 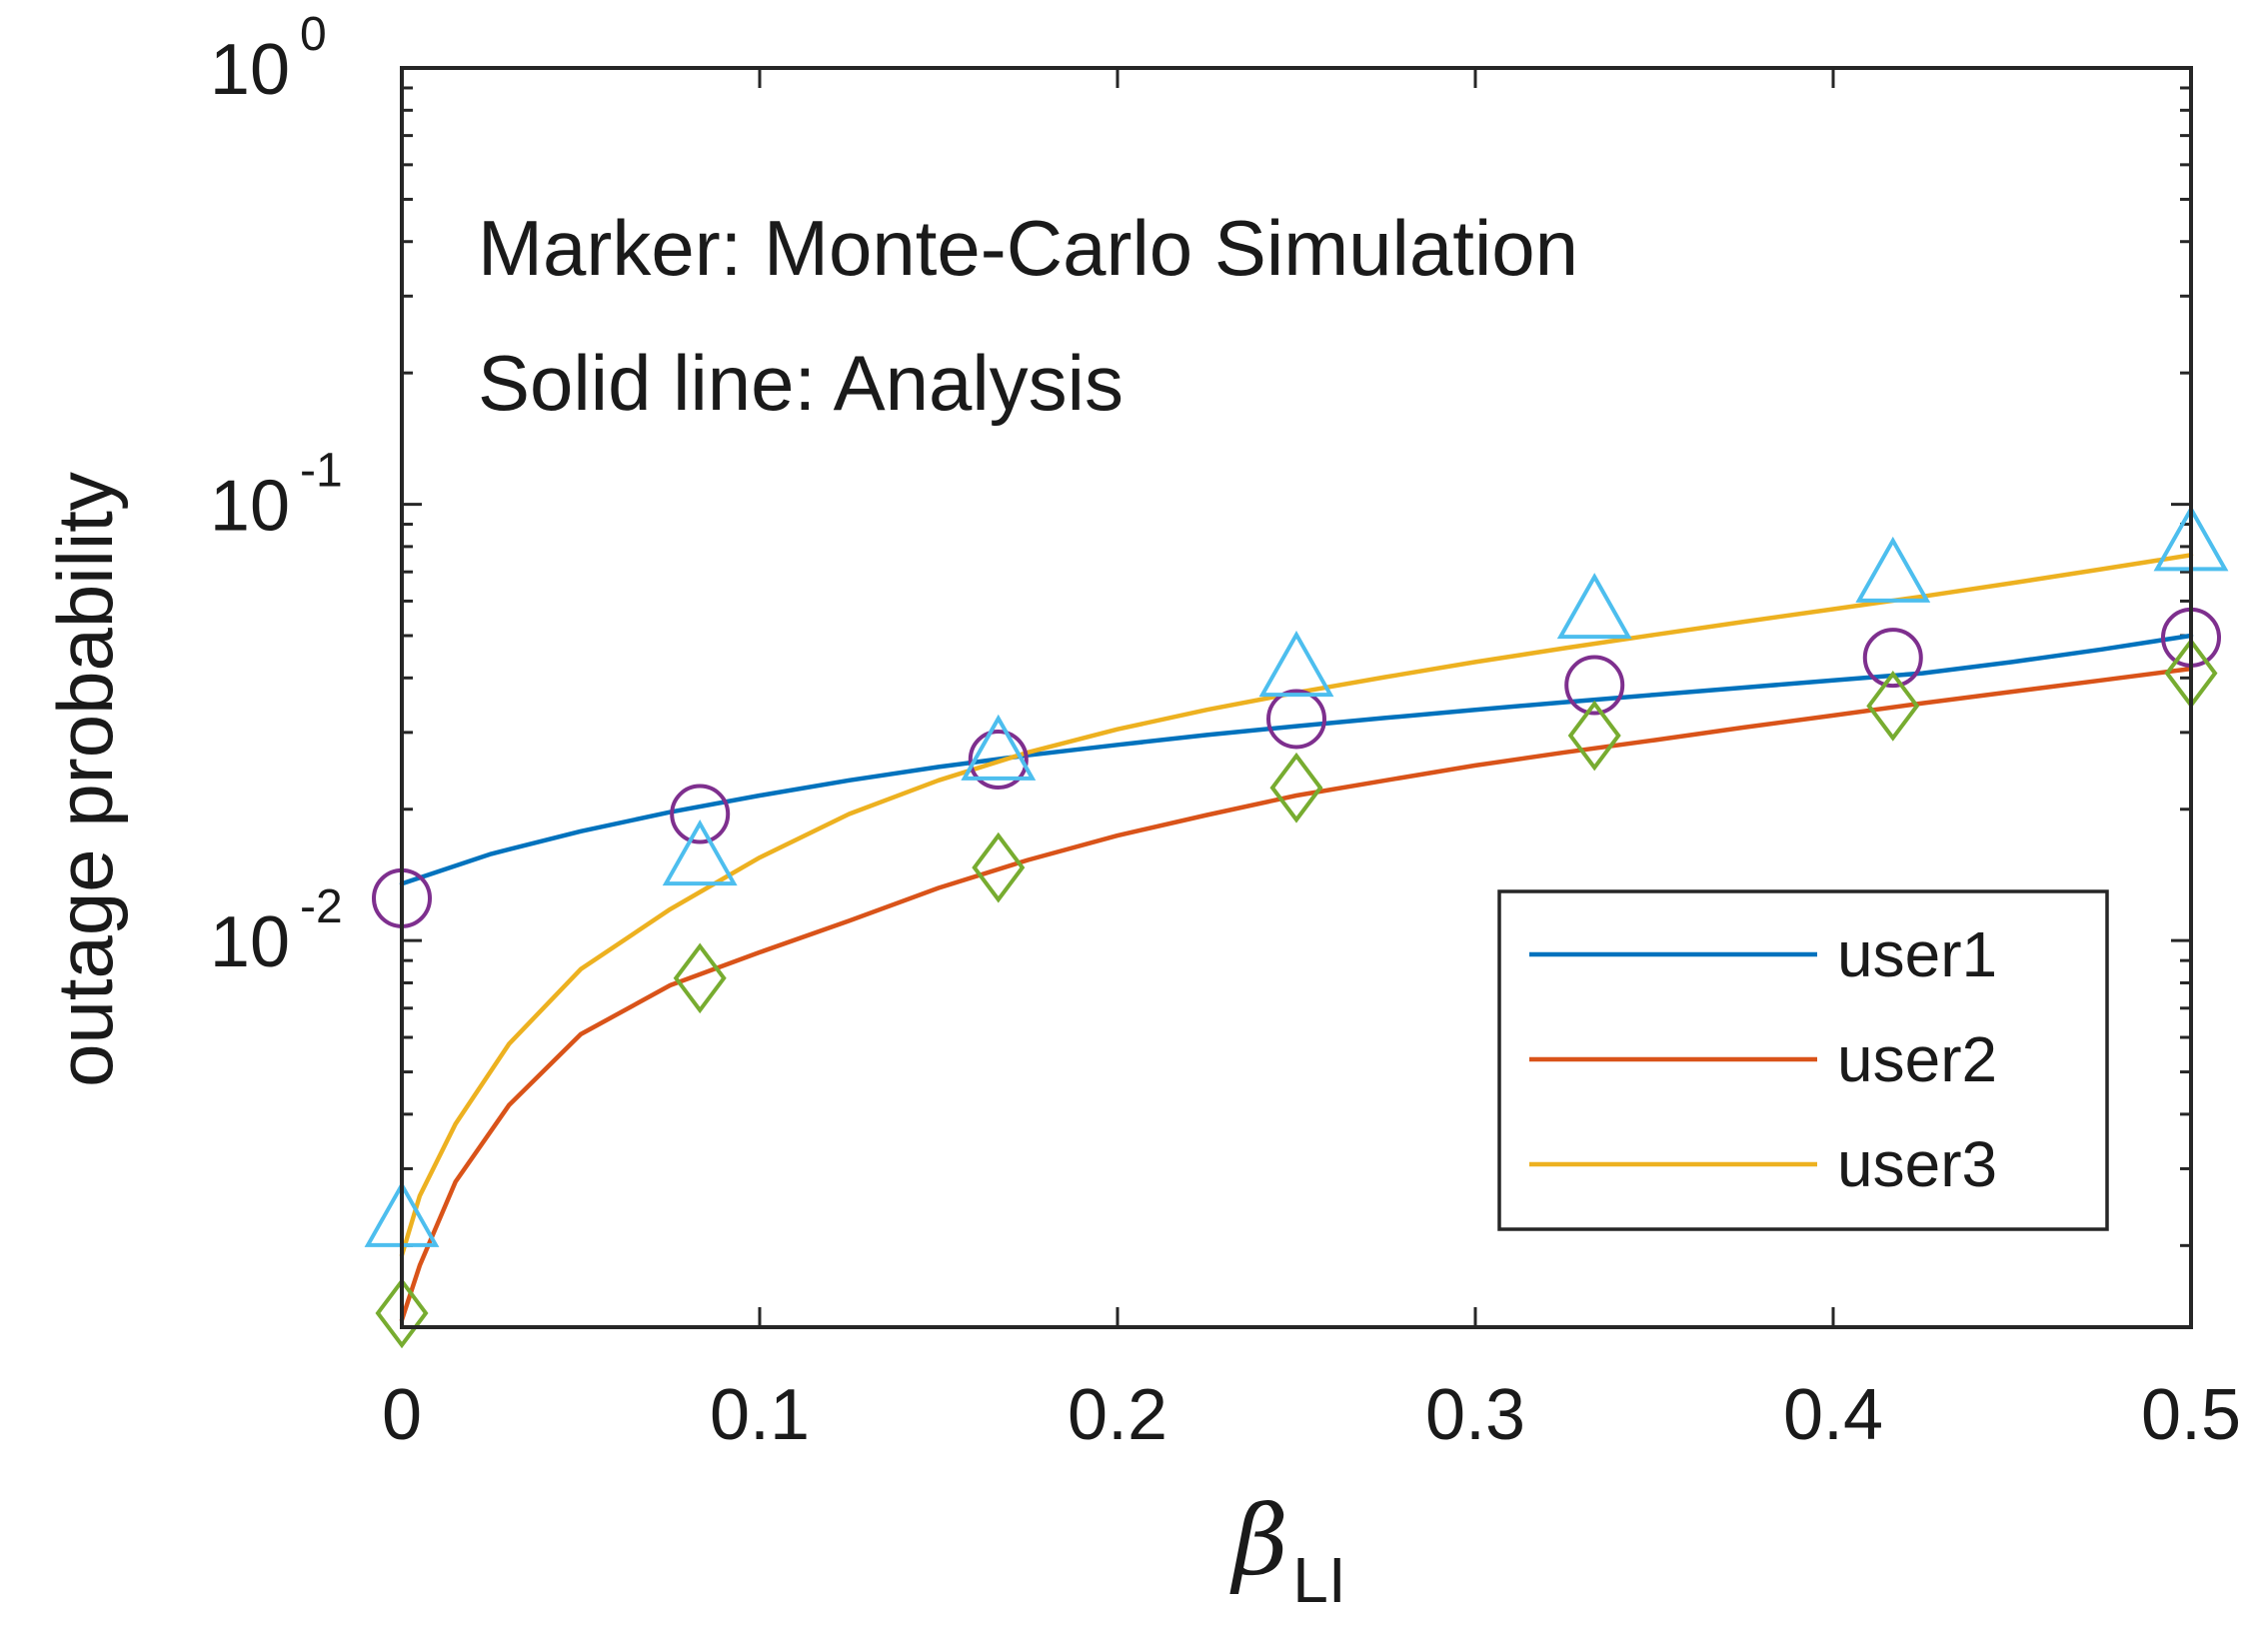 I want to click on y-tick-label-1: 10 -1, so click(x=276, y=496).